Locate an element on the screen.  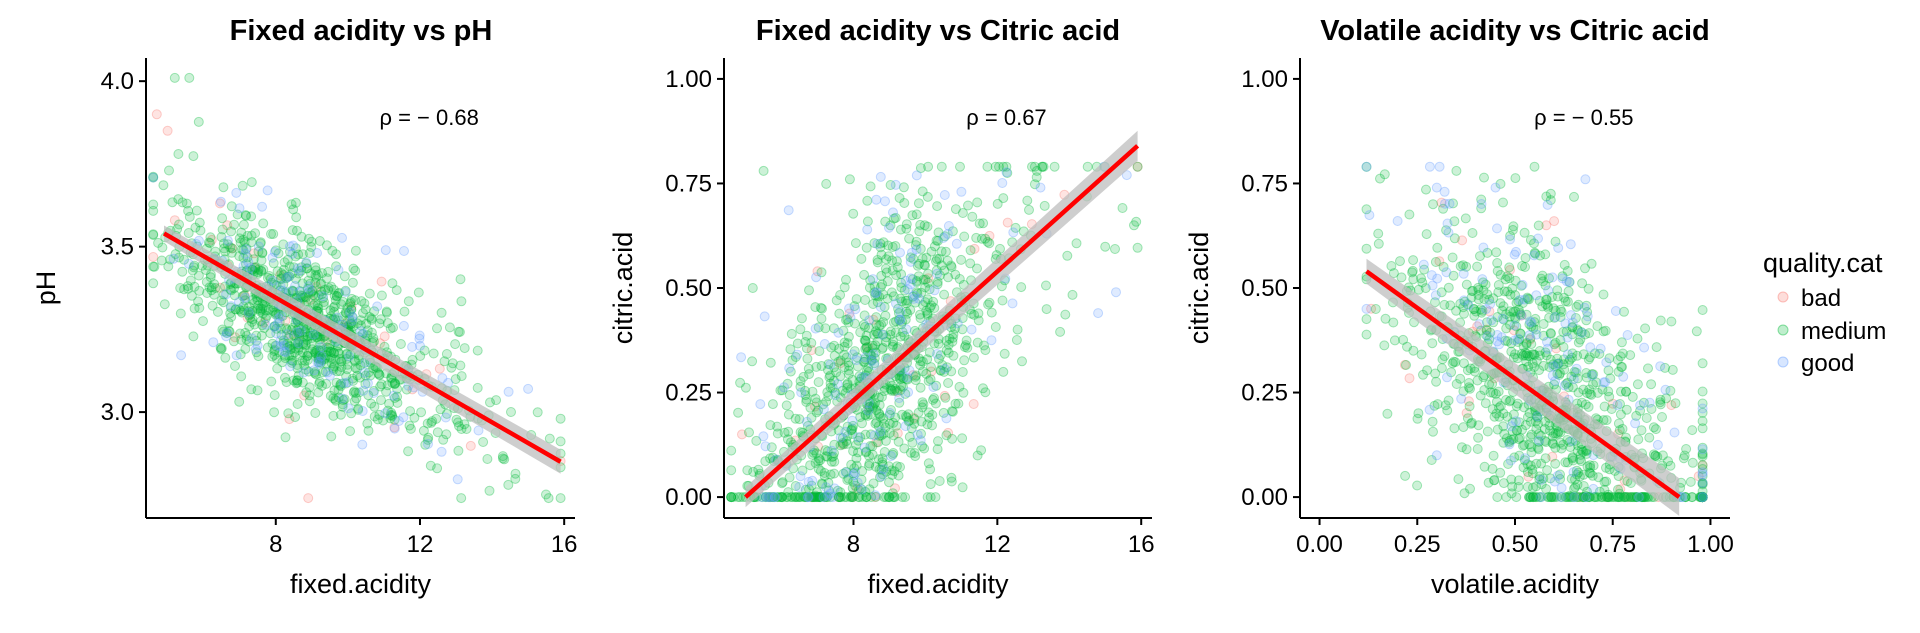
y-axis-label: pH is located at coordinates (46, 288).